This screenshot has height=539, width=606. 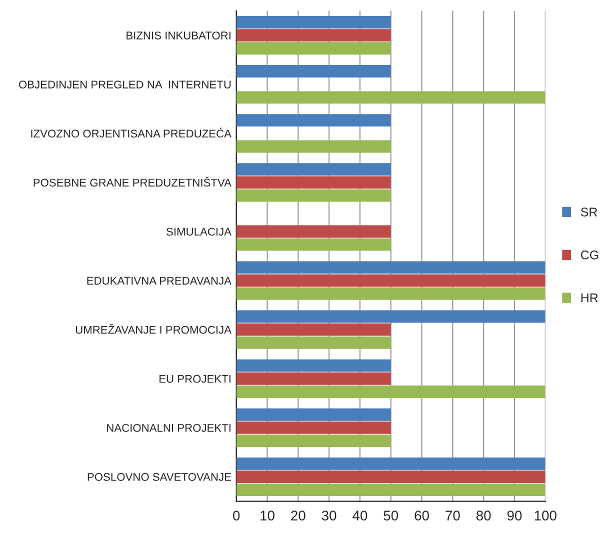 I want to click on y-tick-label: OBJEDINJEN PREGLED NA INTERNETU, so click(x=125, y=84).